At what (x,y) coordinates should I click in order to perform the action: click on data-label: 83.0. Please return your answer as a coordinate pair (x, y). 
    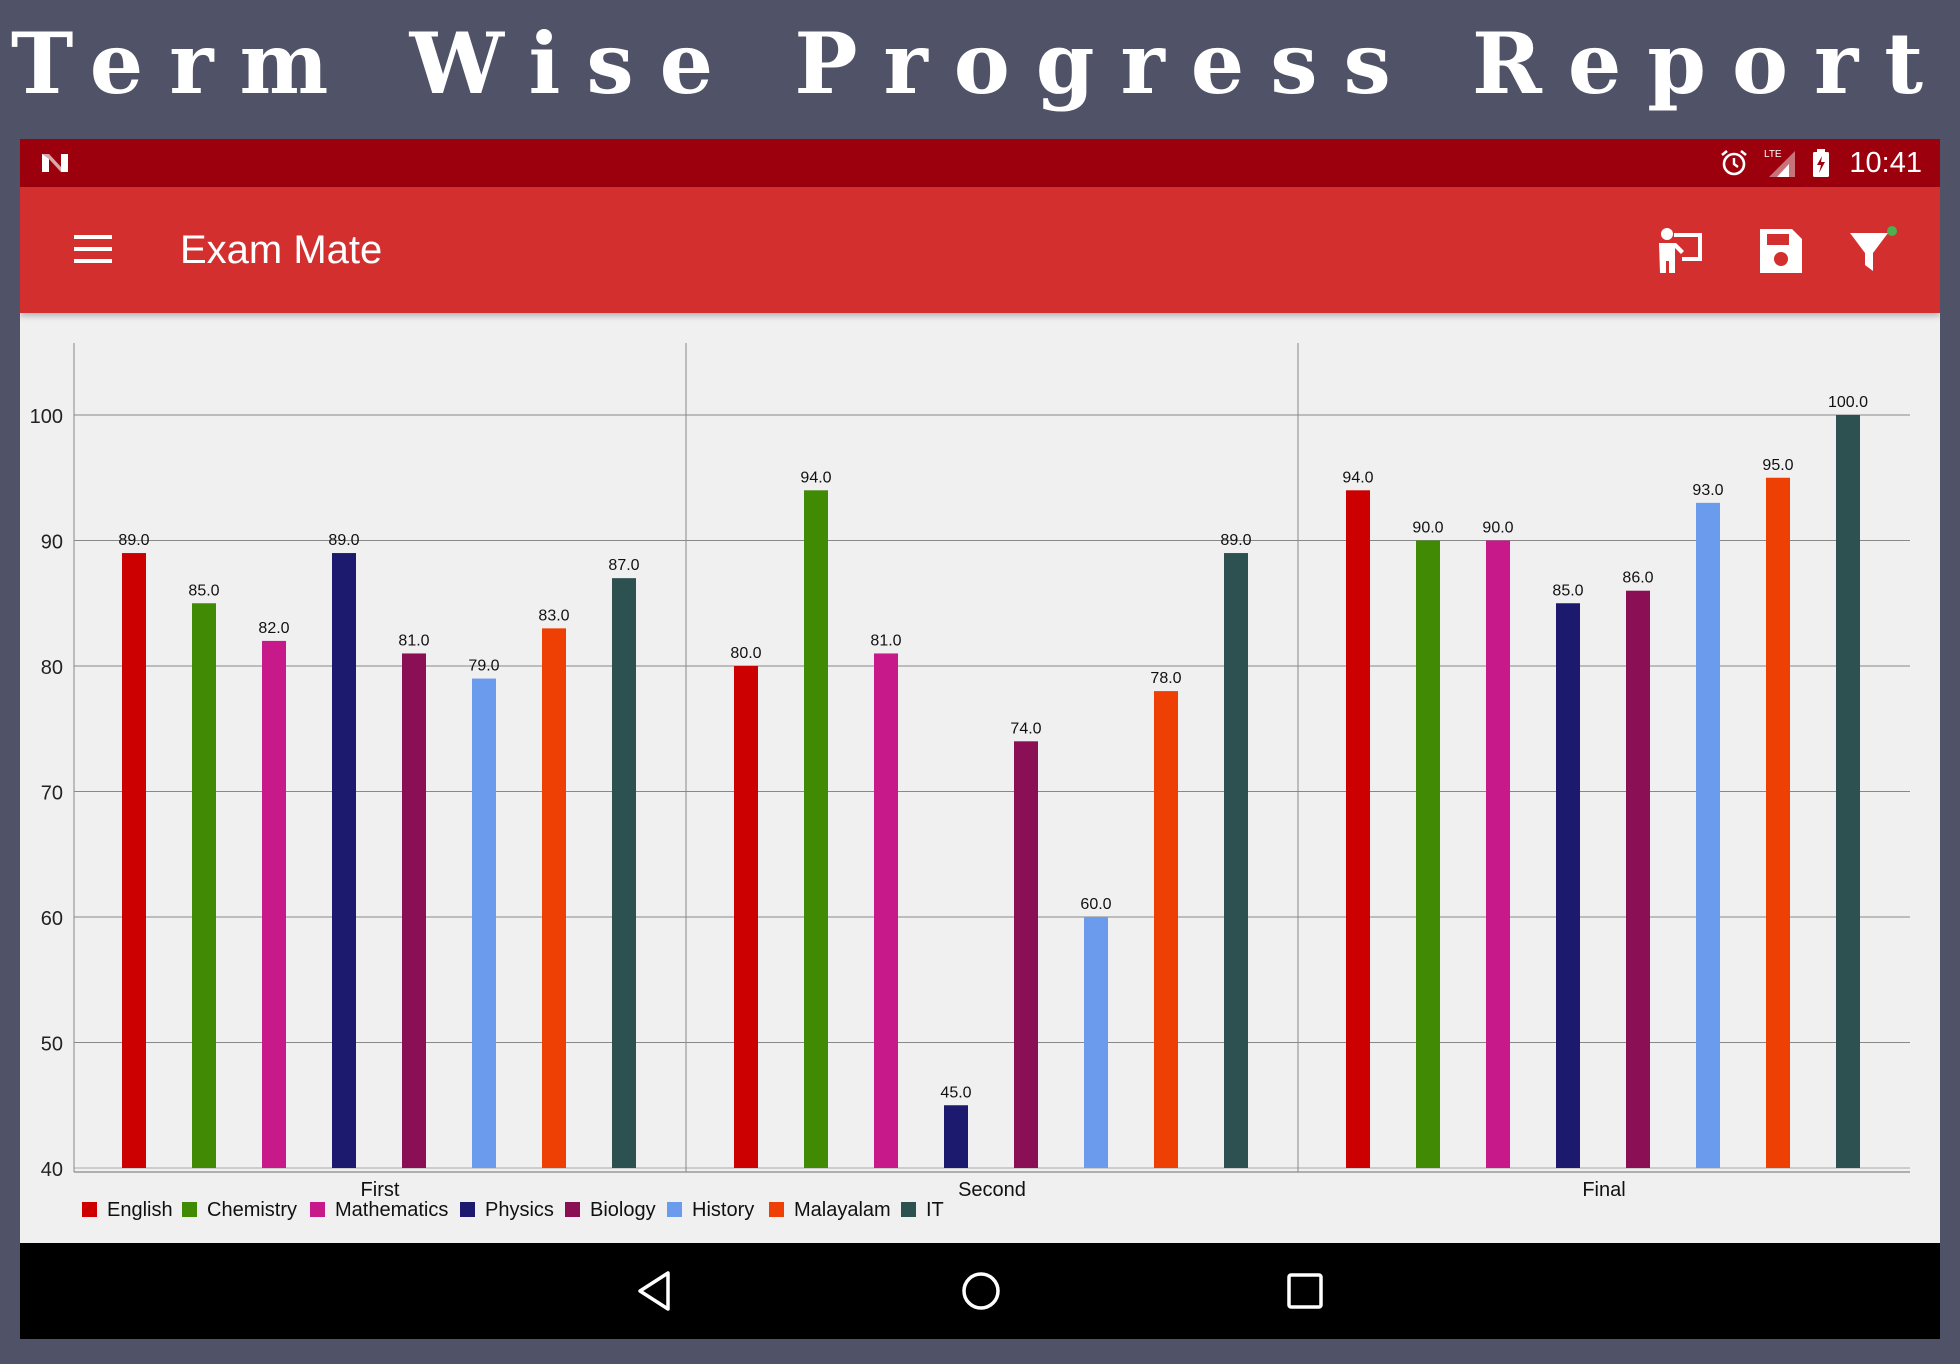
    Looking at the image, I should click on (553, 615).